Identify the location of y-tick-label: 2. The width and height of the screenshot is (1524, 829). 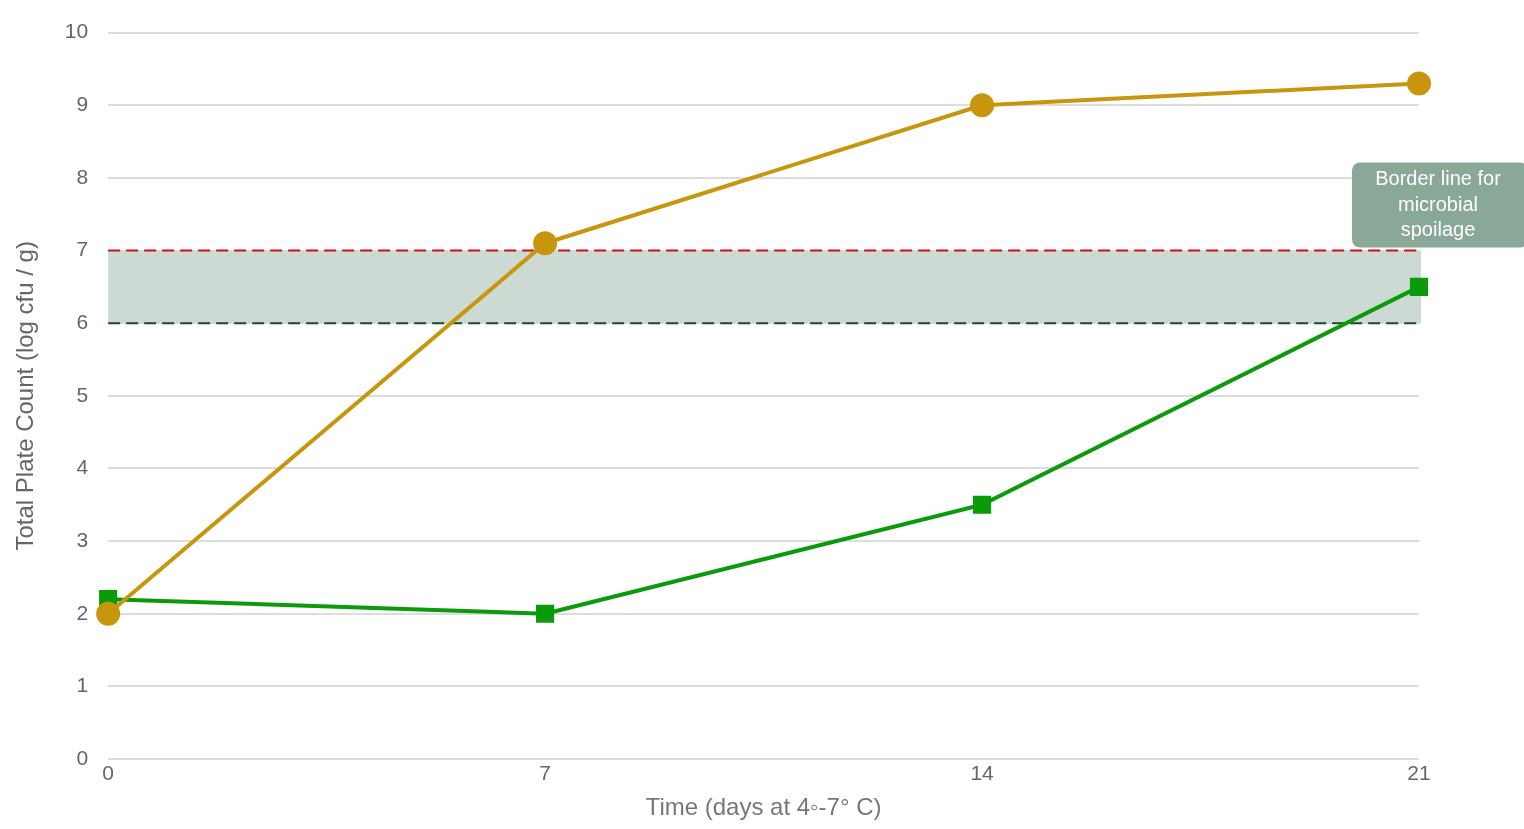
(82, 612).